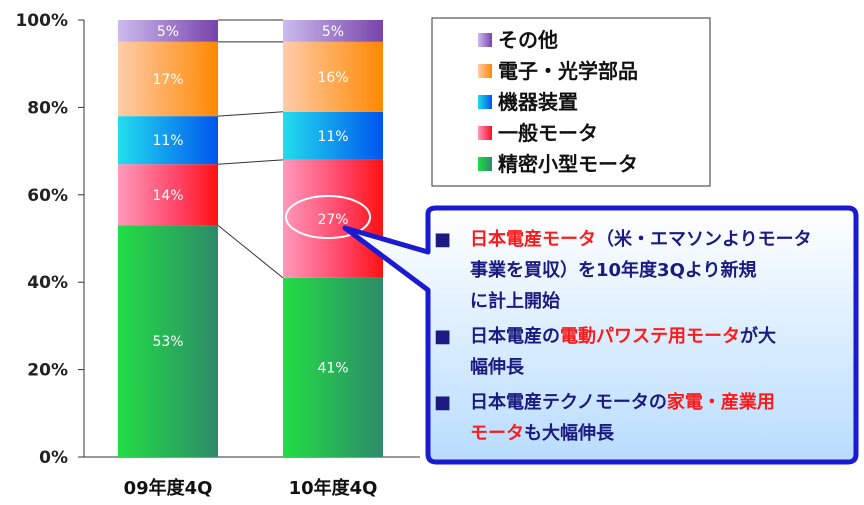  I want to click on callout-line: 日本電産モータ（米・エマソンよりモータ, so click(641, 239).